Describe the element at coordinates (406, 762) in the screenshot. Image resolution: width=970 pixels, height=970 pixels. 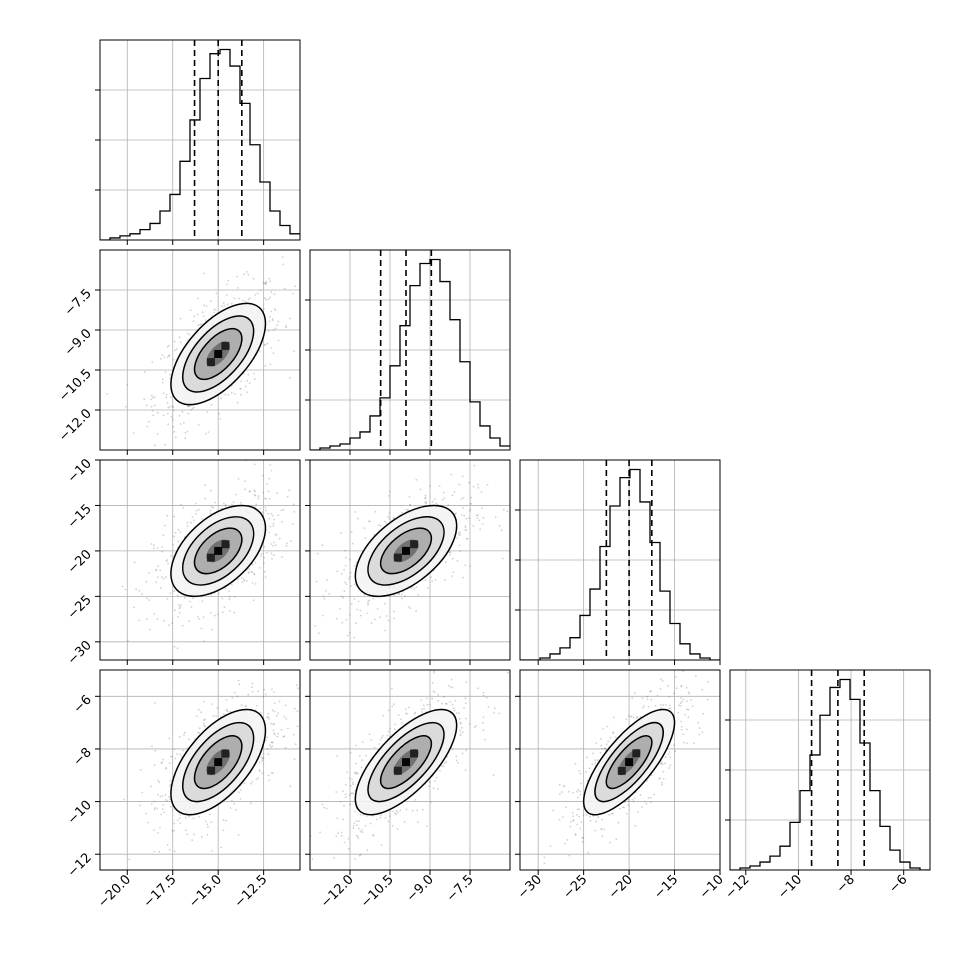
I see `density-core` at that location.